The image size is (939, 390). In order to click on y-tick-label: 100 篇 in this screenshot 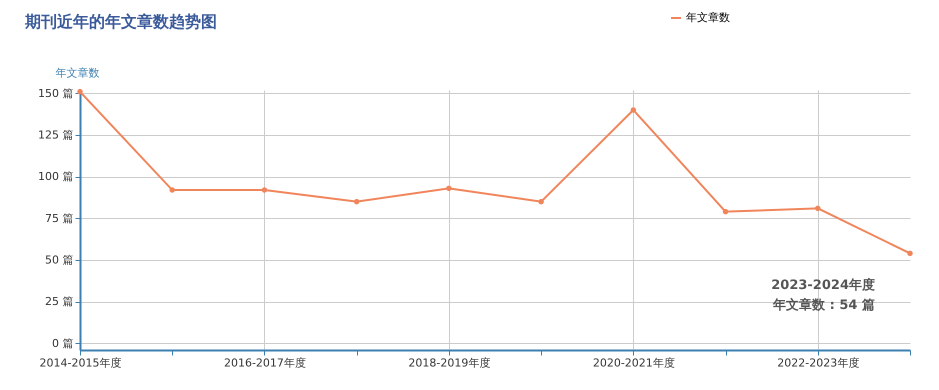, I will do `click(56, 177)`.